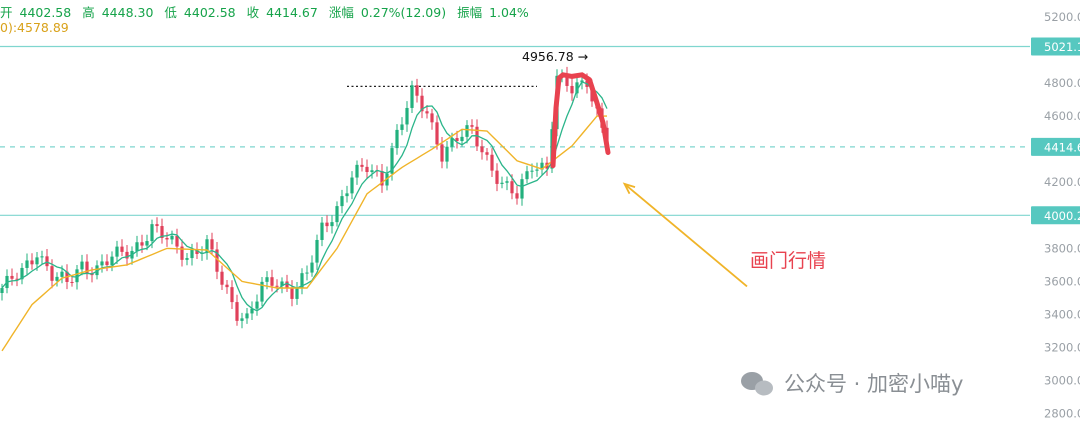  Describe the element at coordinates (1062, 216) in the screenshot. I see `price-tag-label: 4000.2` at that location.